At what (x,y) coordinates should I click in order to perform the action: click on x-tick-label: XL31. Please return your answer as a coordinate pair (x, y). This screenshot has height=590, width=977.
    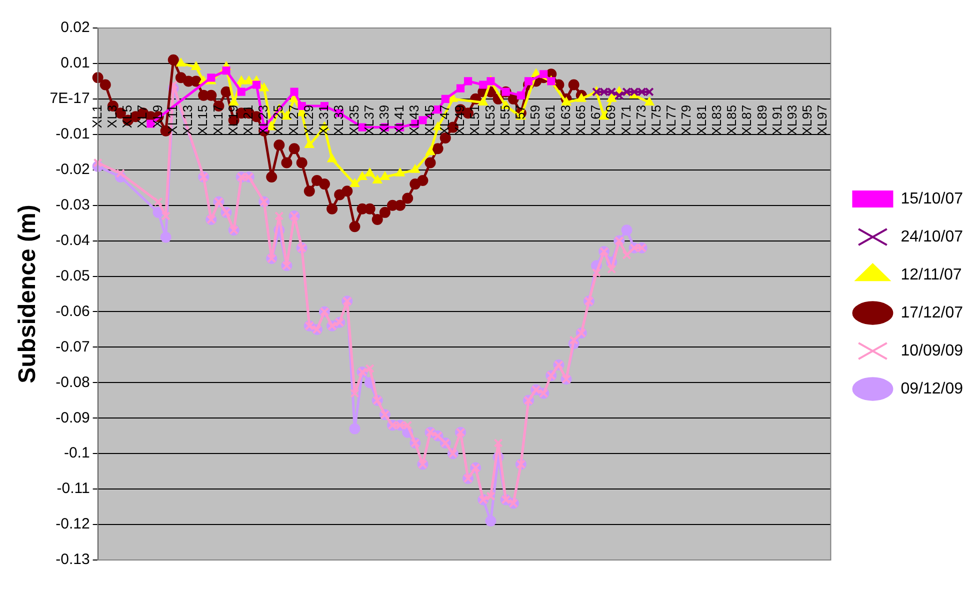
    Looking at the image, I should click on (324, 120).